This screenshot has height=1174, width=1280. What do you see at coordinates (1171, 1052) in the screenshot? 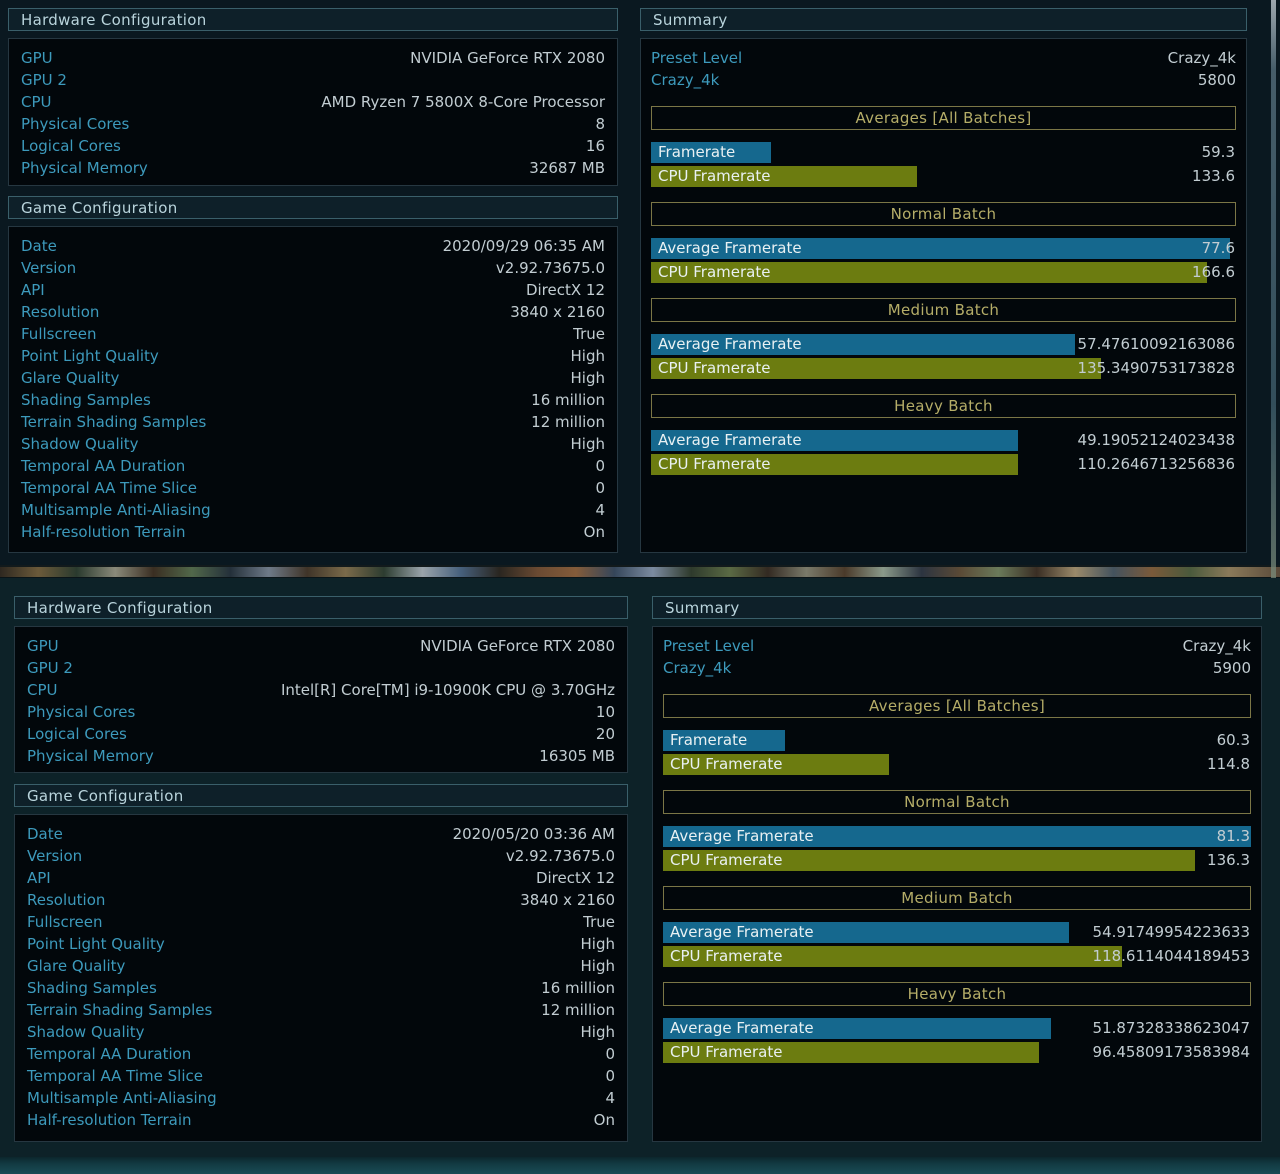
I see `bar-value: 96.45809173583984` at bounding box center [1171, 1052].